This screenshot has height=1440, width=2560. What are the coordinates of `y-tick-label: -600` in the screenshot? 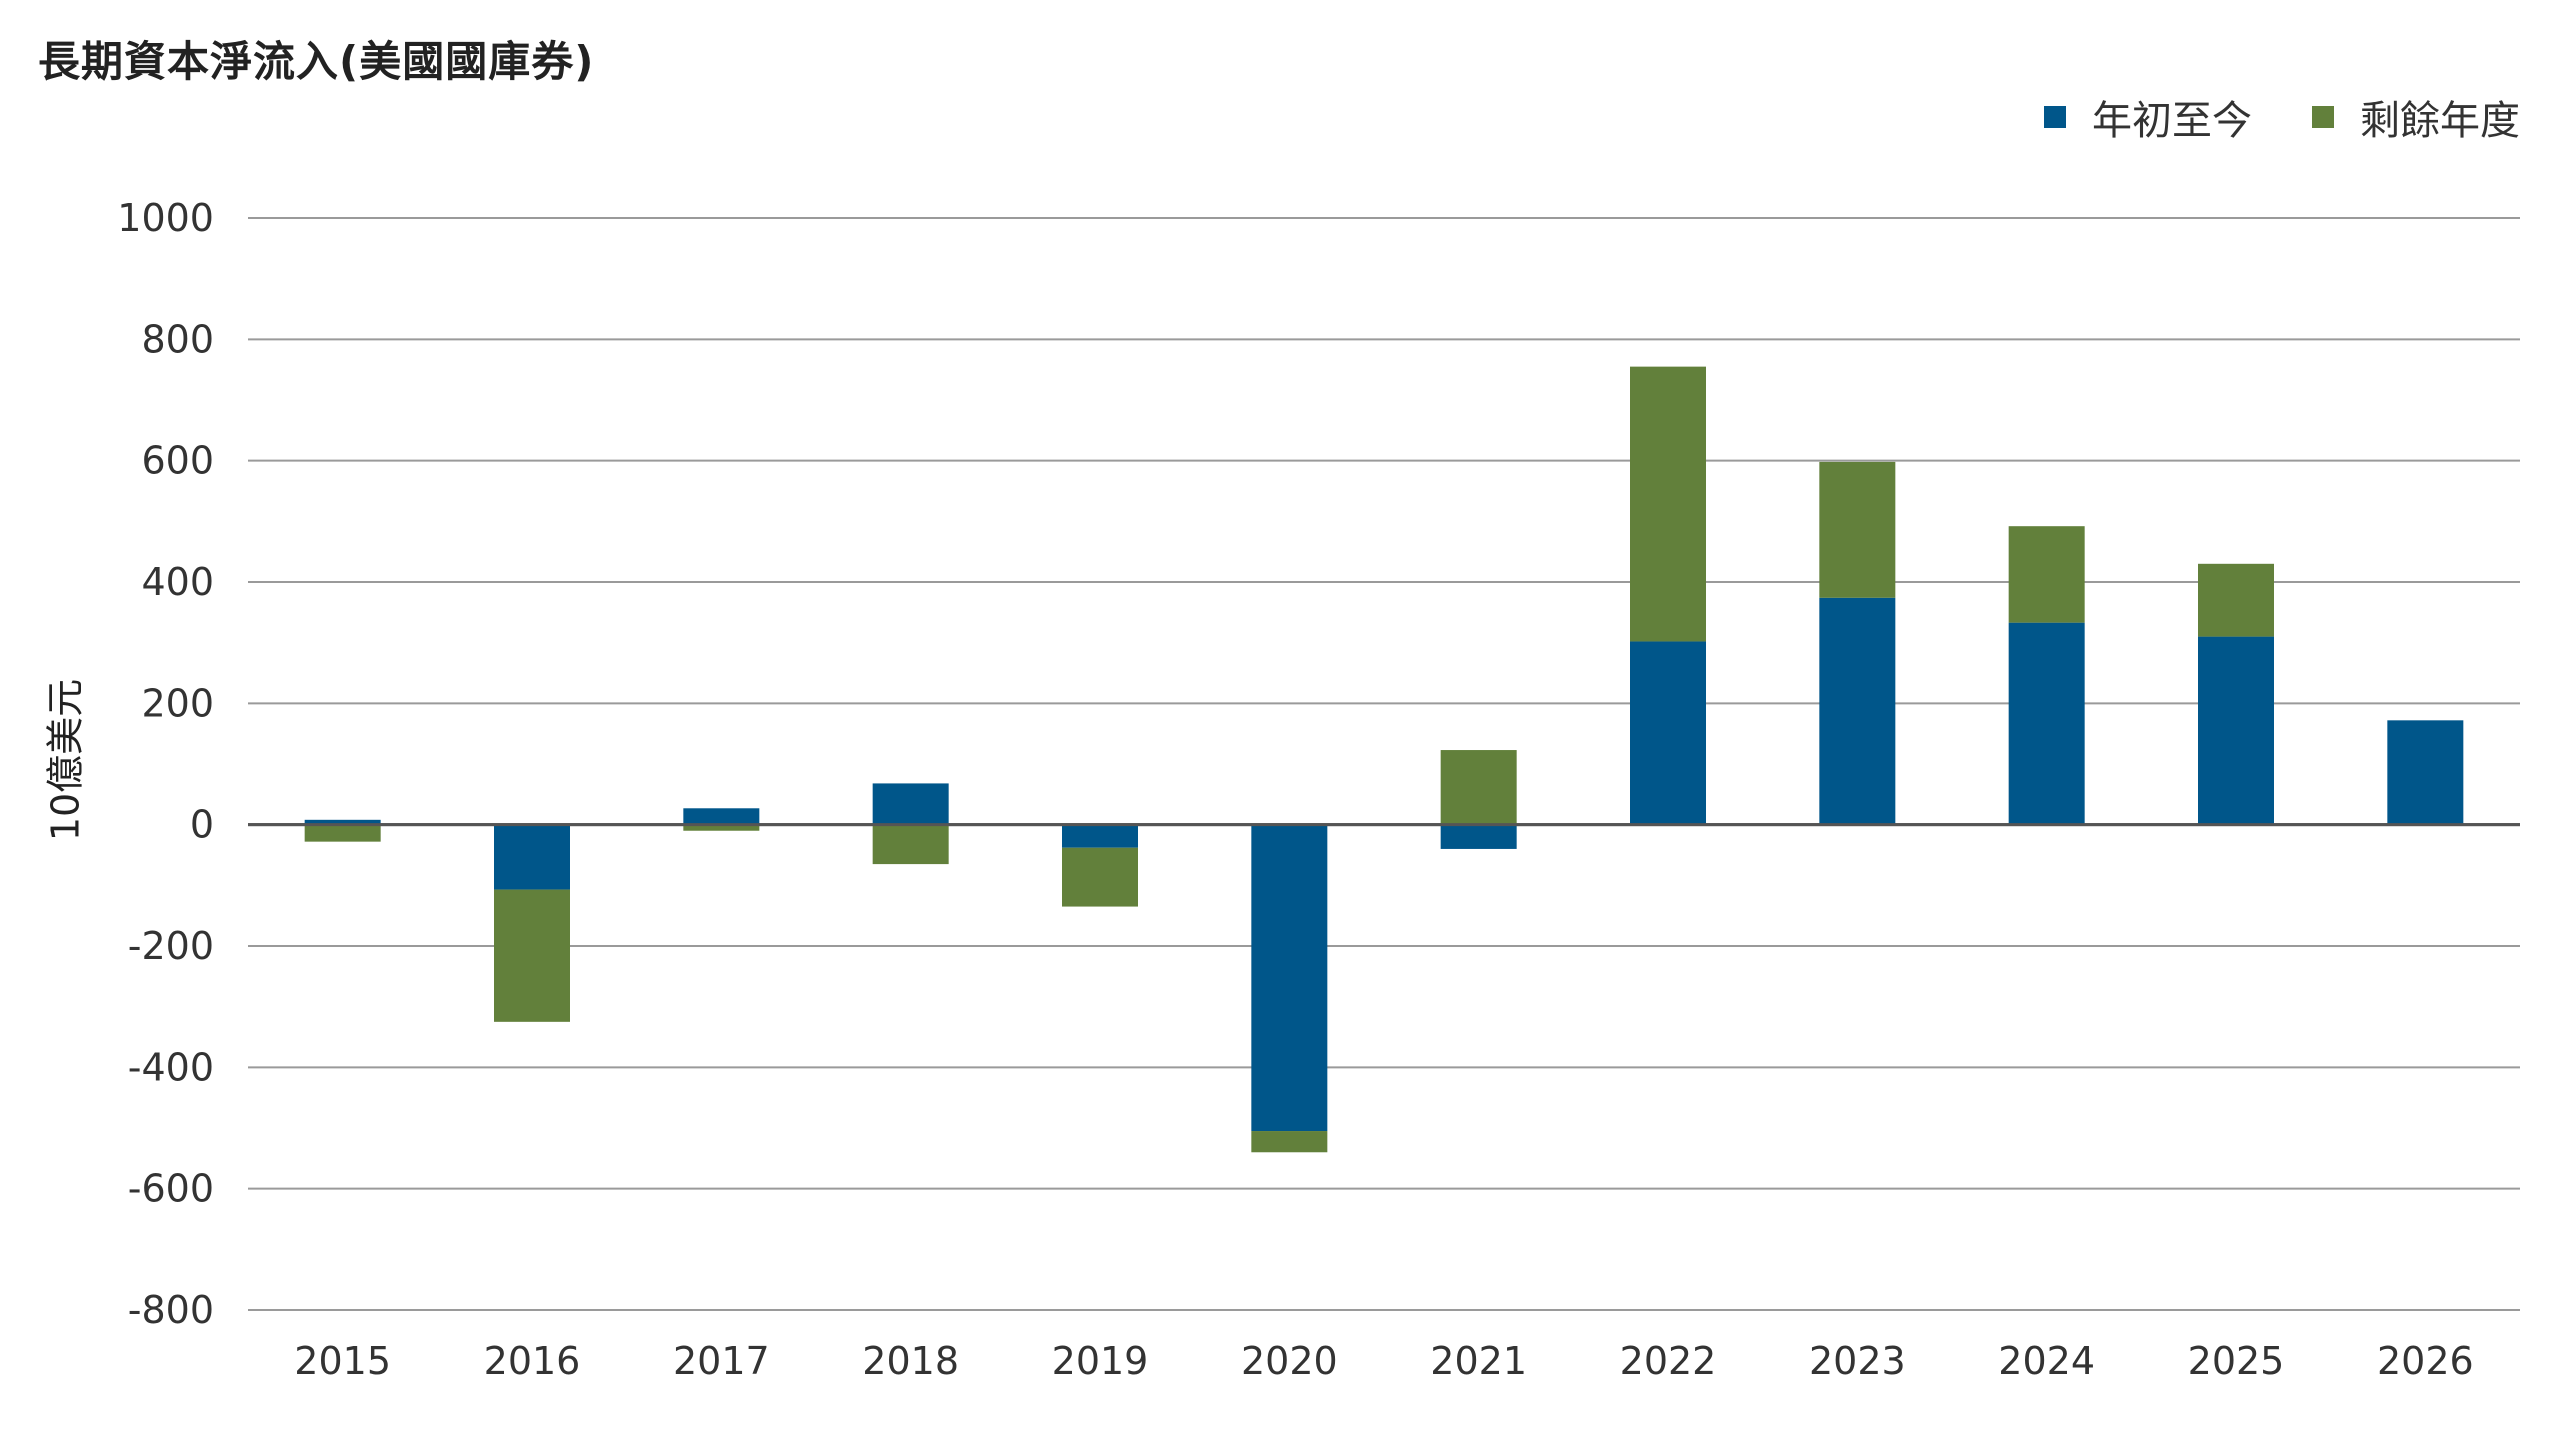 It's located at (171, 1189).